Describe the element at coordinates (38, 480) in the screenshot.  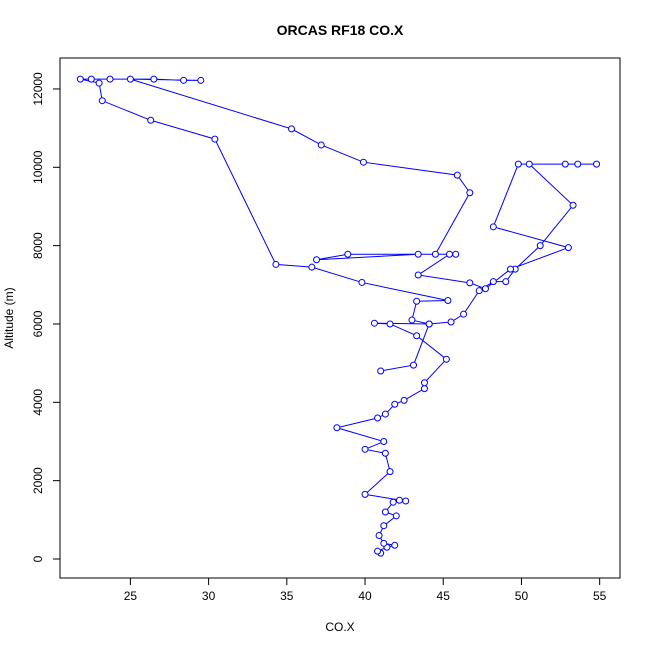
I see `y-tick-label: 2000` at that location.